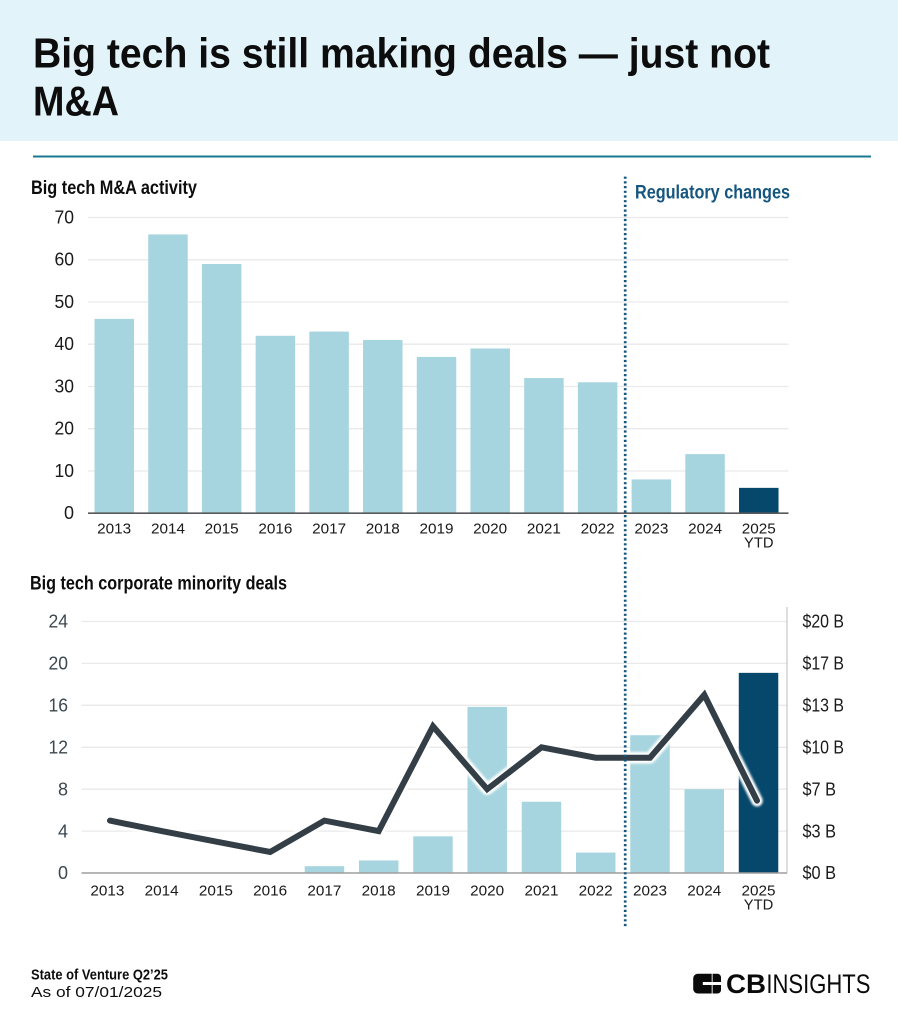  Describe the element at coordinates (158, 584) in the screenshot. I see `svg-text:Big tech corporate minority de: Big tech corporate minority deals` at that location.